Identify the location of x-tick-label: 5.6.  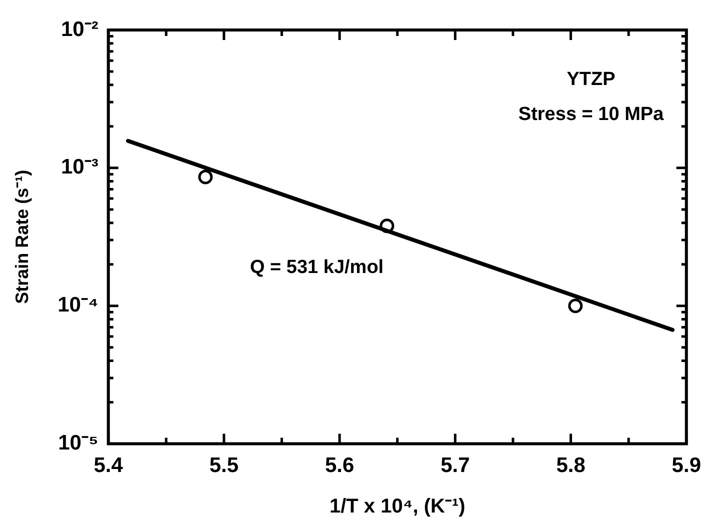
(339, 466).